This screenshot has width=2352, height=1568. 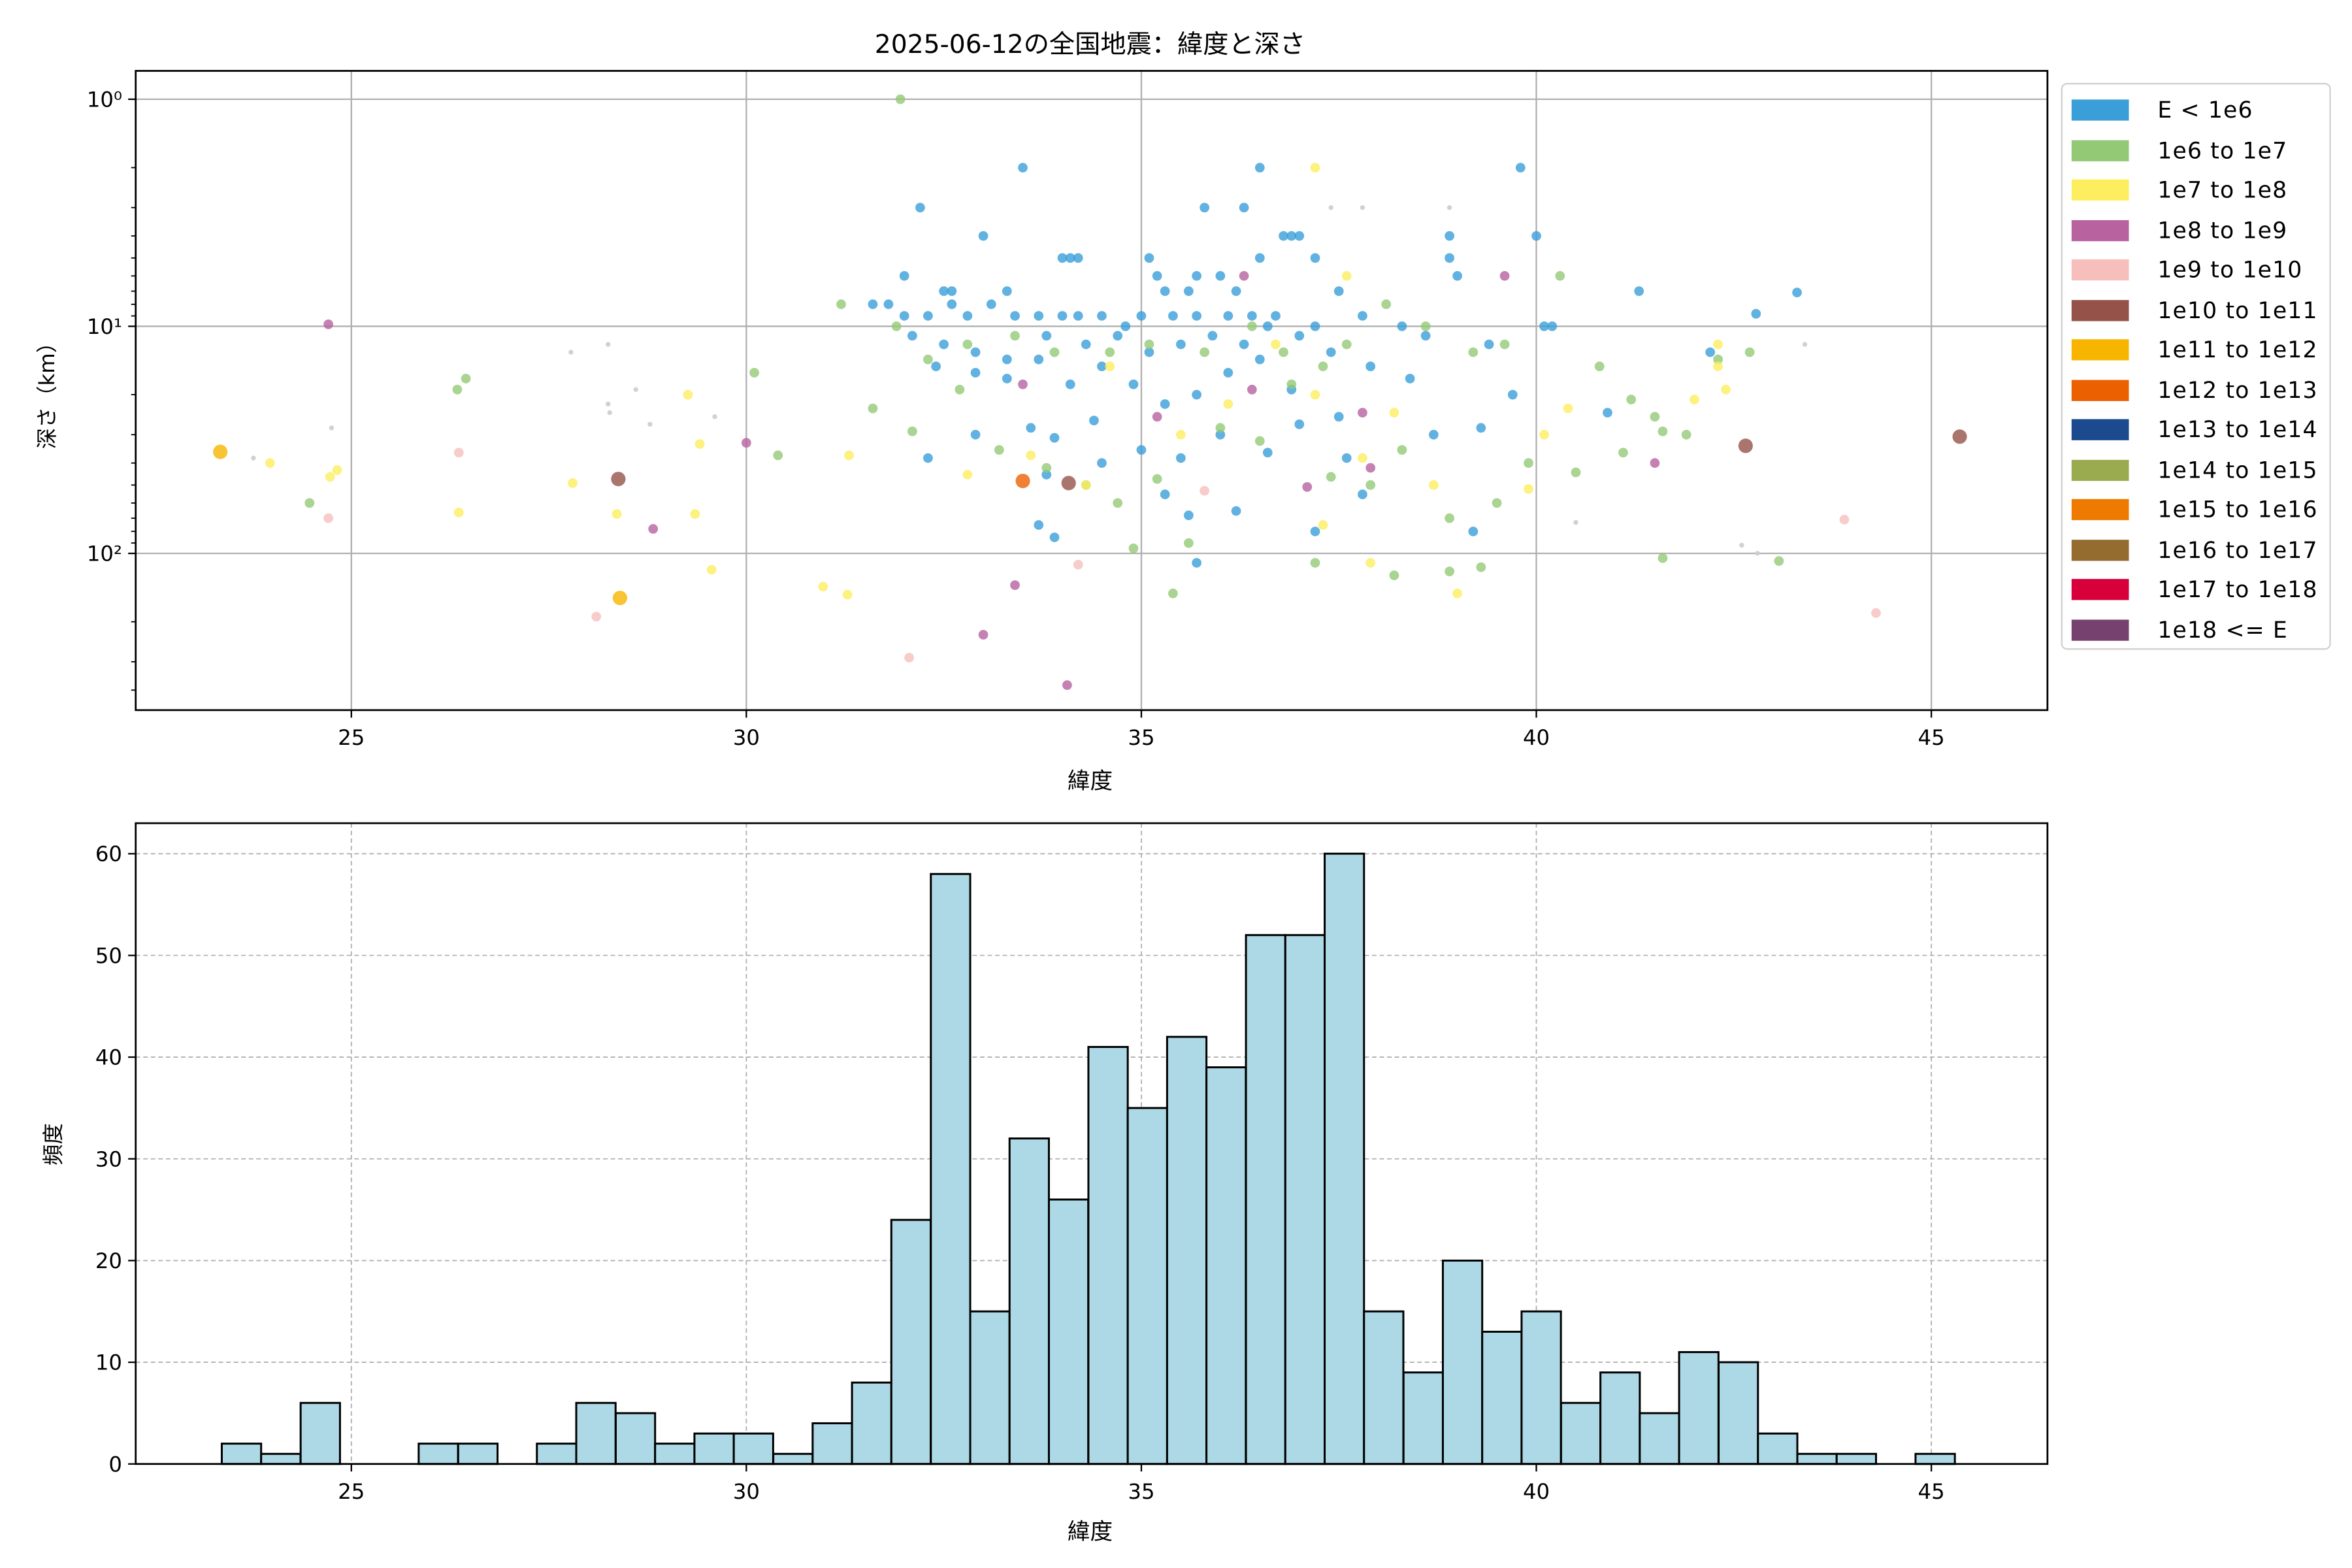 What do you see at coordinates (2222, 190) in the screenshot?
I see `legend-label: 1e7 to 1e8` at bounding box center [2222, 190].